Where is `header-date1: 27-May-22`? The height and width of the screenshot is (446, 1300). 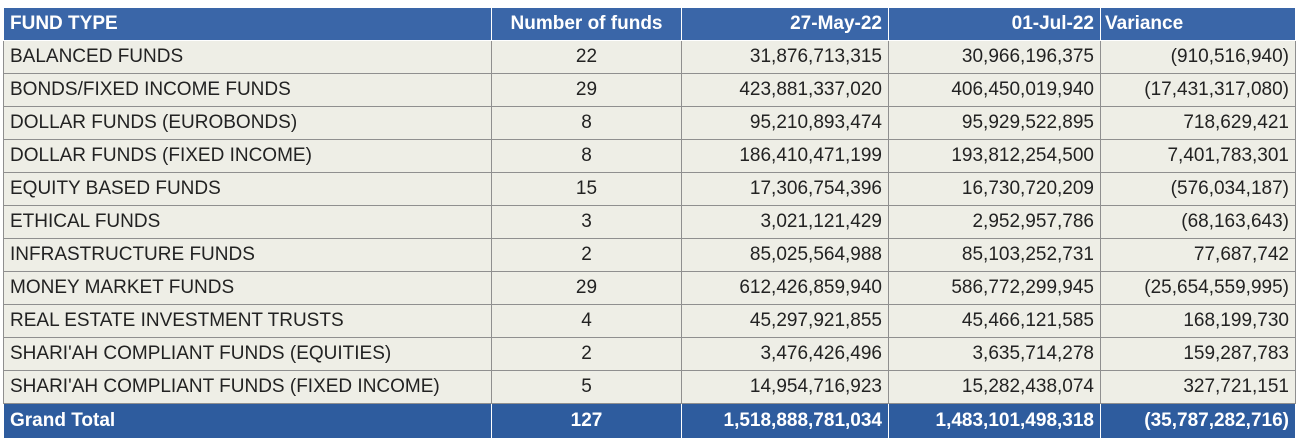 header-date1: 27-May-22 is located at coordinates (785, 24).